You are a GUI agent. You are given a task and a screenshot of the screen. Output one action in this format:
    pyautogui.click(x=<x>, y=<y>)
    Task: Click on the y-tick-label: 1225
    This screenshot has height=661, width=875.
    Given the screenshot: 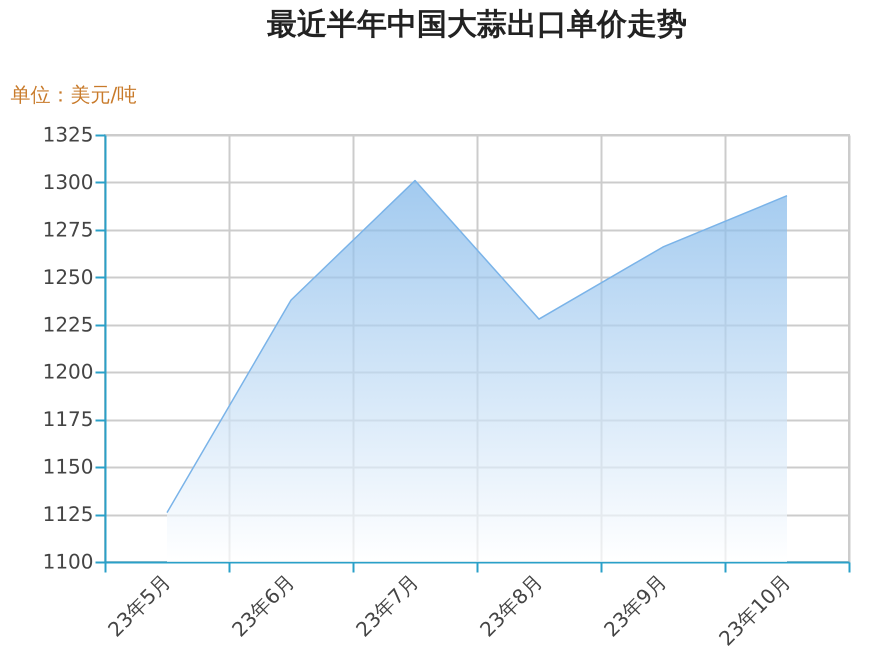 What is the action you would take?
    pyautogui.click(x=68, y=324)
    